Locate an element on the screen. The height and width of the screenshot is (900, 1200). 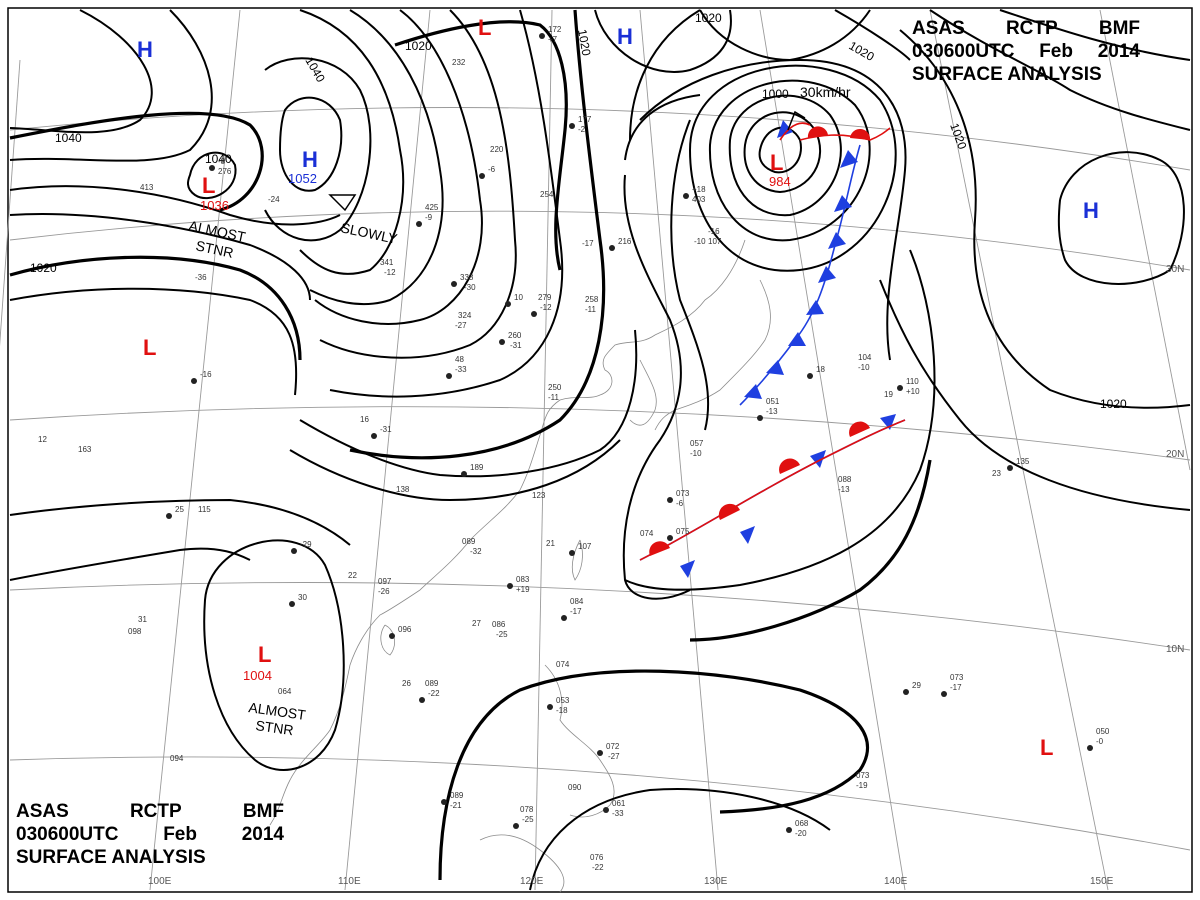
station-value: -6 is located at coordinates (492, 169).